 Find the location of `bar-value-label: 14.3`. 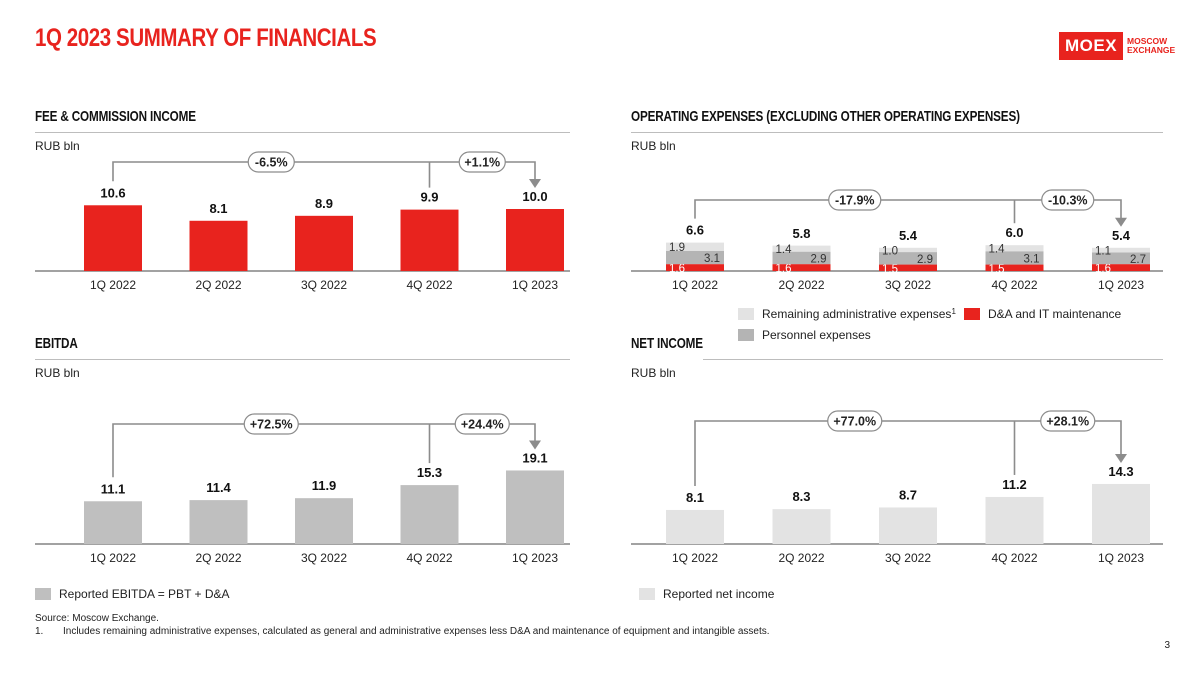

bar-value-label: 14.3 is located at coordinates (1120, 471).